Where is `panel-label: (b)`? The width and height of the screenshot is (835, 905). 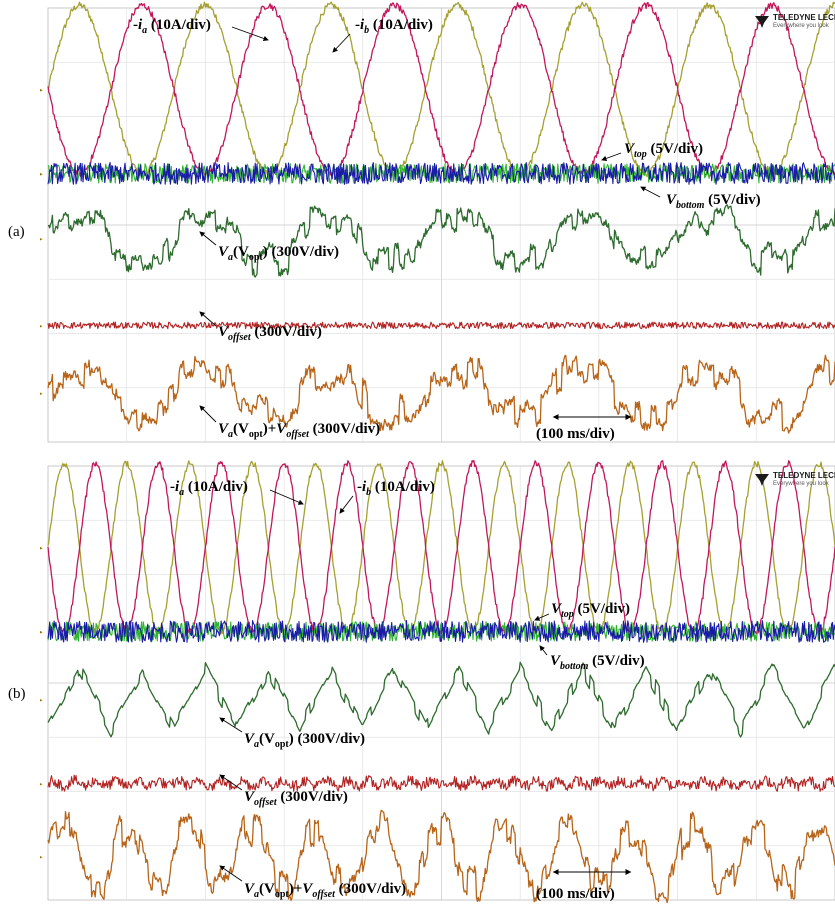 panel-label: (b) is located at coordinates (17, 694).